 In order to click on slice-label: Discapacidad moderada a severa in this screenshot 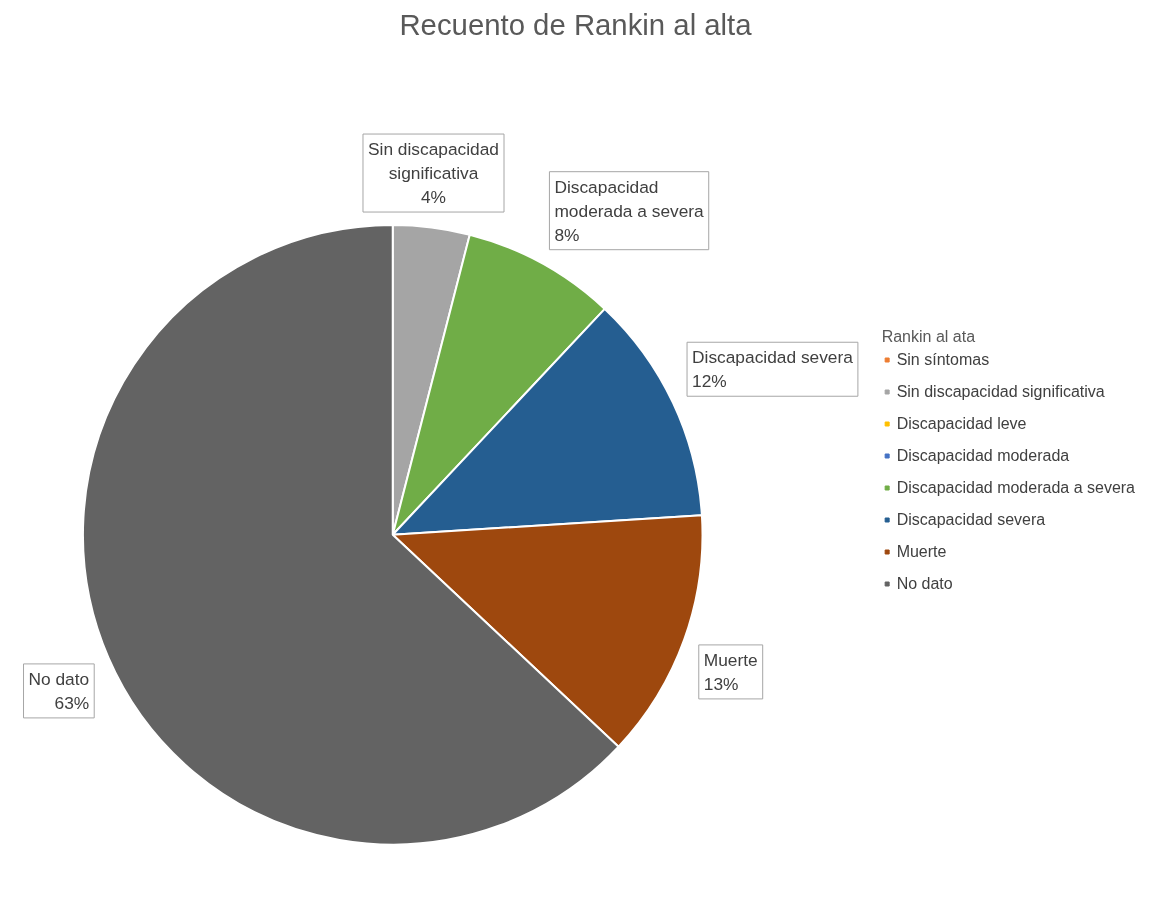, I will do `click(629, 198)`.